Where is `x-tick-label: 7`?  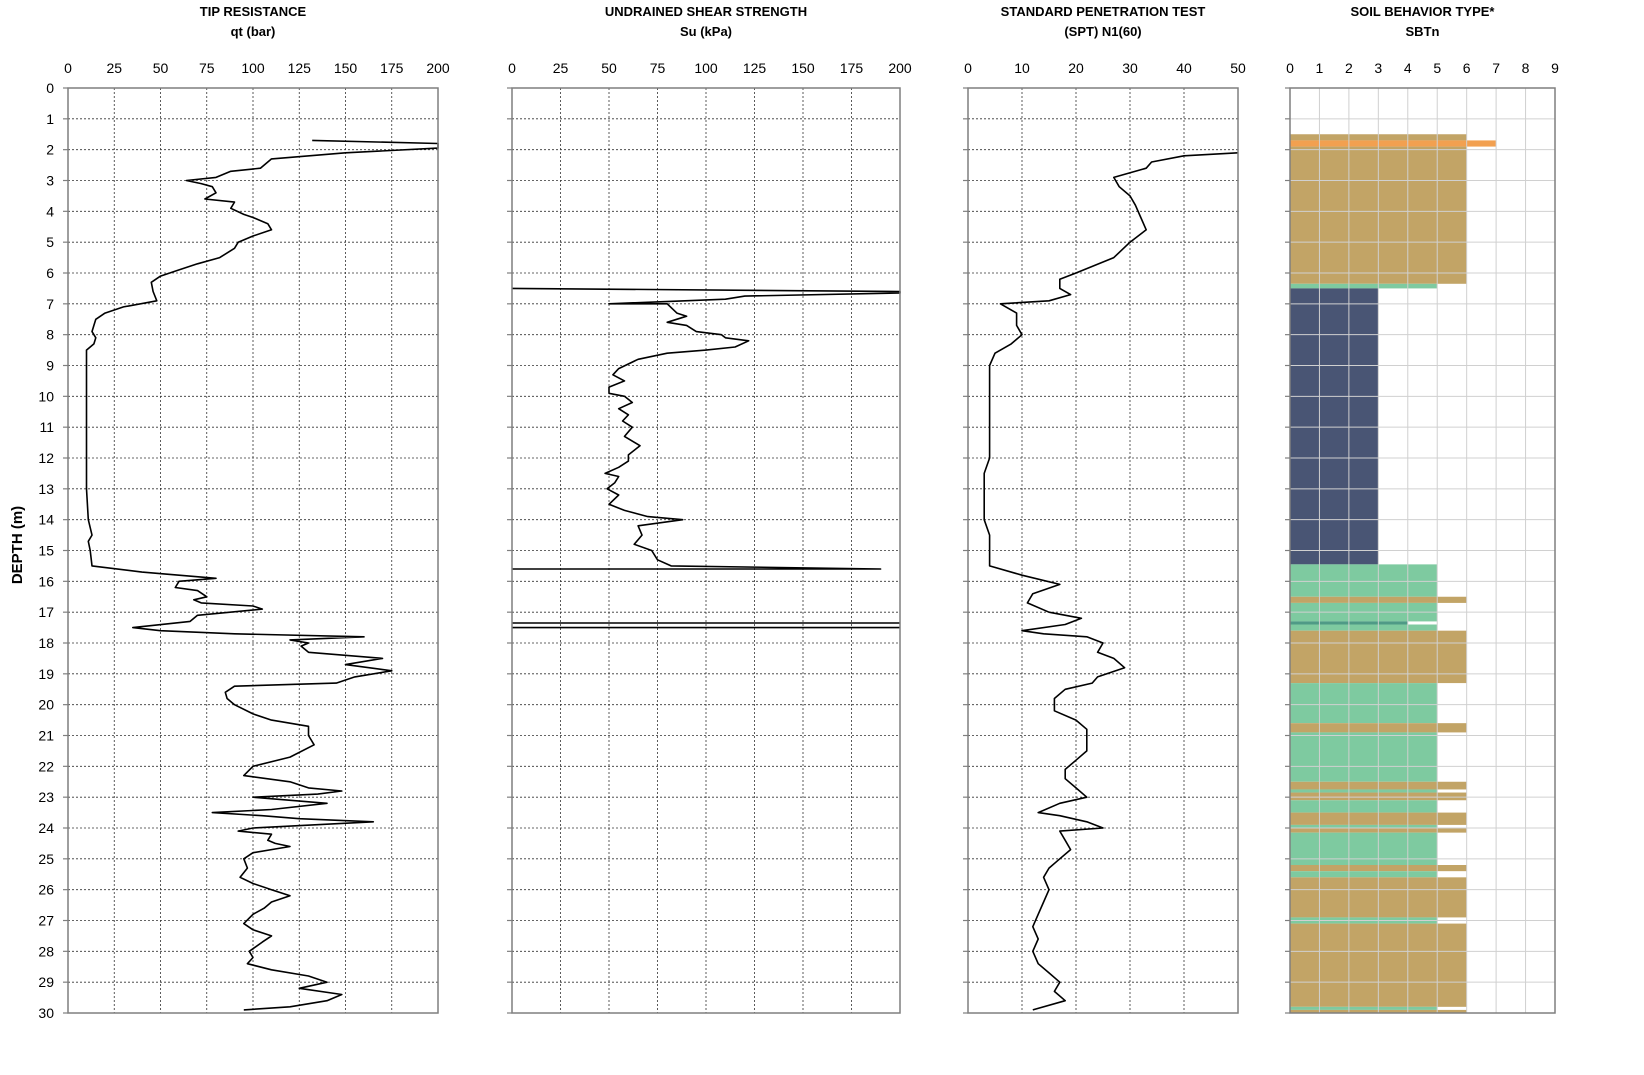 x-tick-label: 7 is located at coordinates (1496, 68).